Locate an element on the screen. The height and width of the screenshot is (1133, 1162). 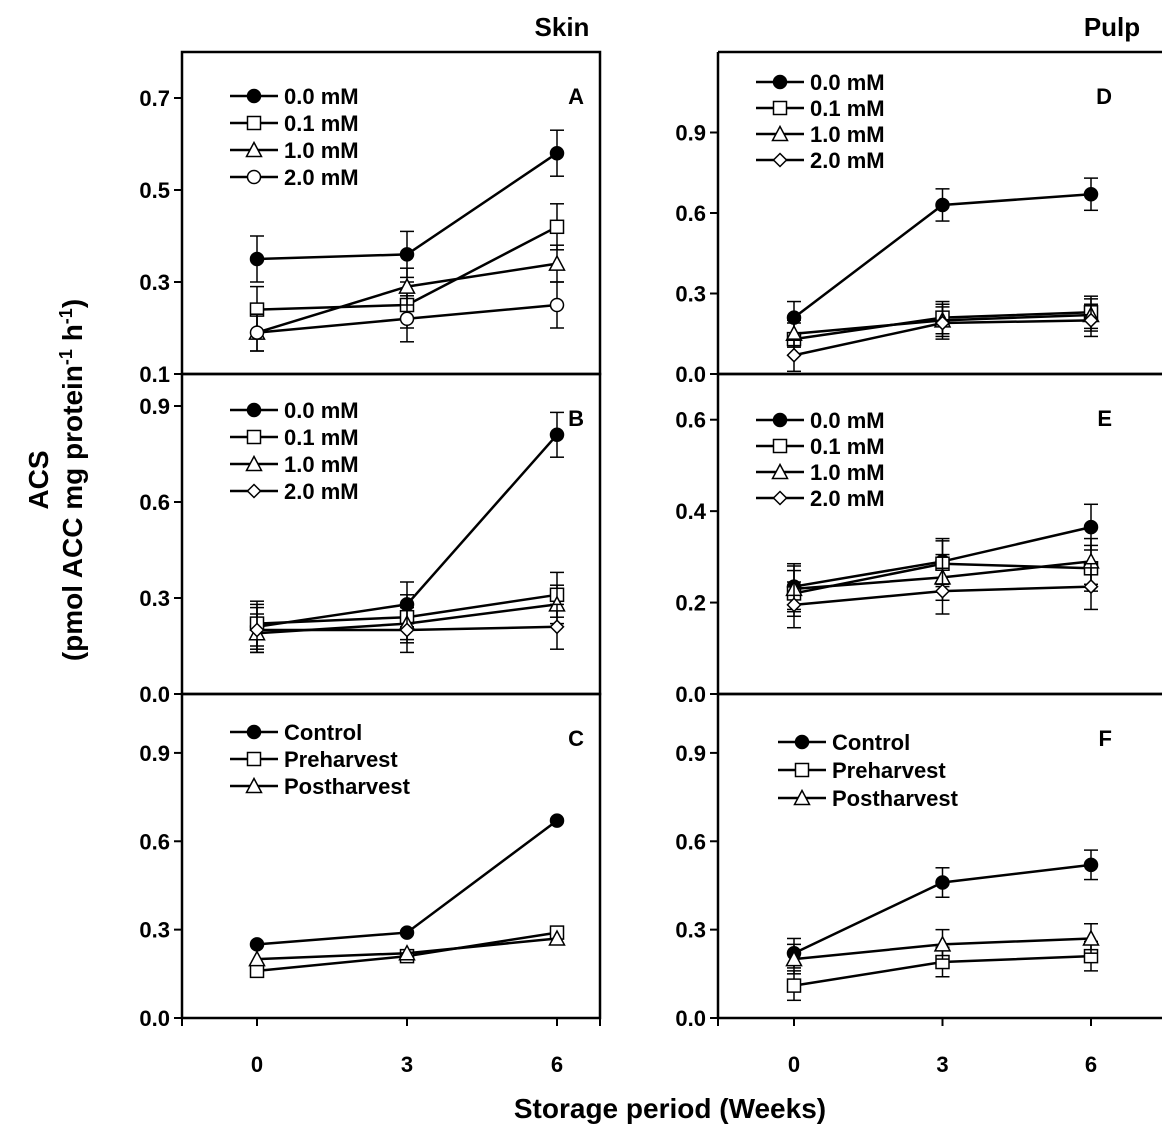
panel-frame is located at coordinates (391, 213).